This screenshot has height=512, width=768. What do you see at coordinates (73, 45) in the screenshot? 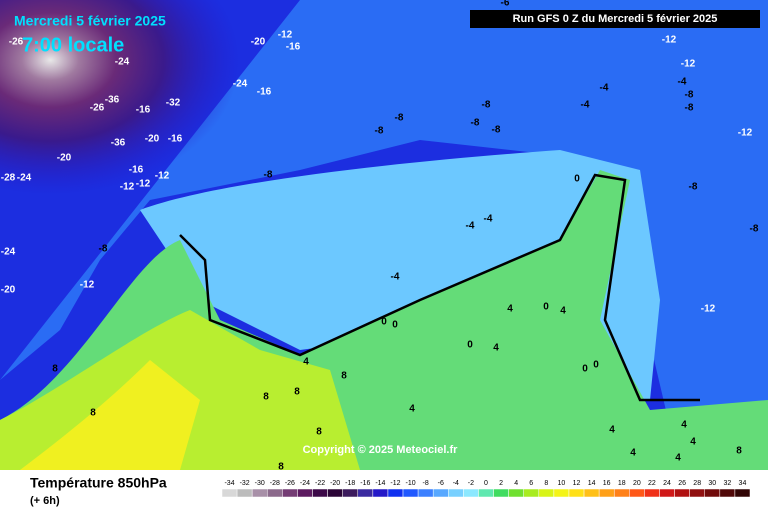
I see `local-time: 7:00 locale` at bounding box center [73, 45].